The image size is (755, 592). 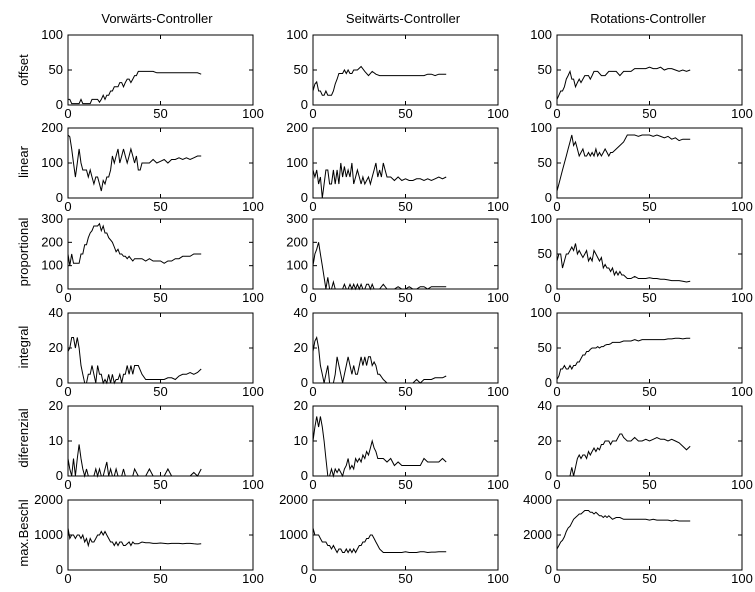 What do you see at coordinates (648, 18) in the screenshot?
I see `column-title-rotations: Rotations-Controller` at bounding box center [648, 18].